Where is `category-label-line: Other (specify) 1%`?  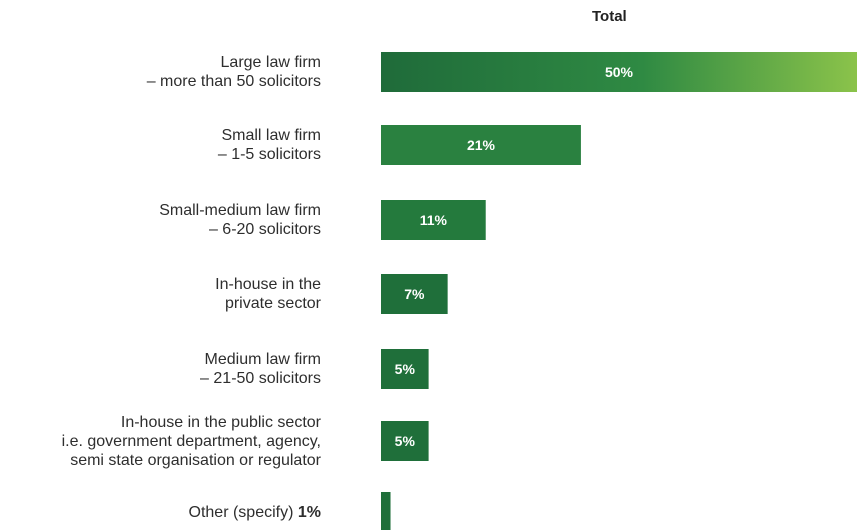
category-label-line: Other (specify) 1% is located at coordinates (255, 512).